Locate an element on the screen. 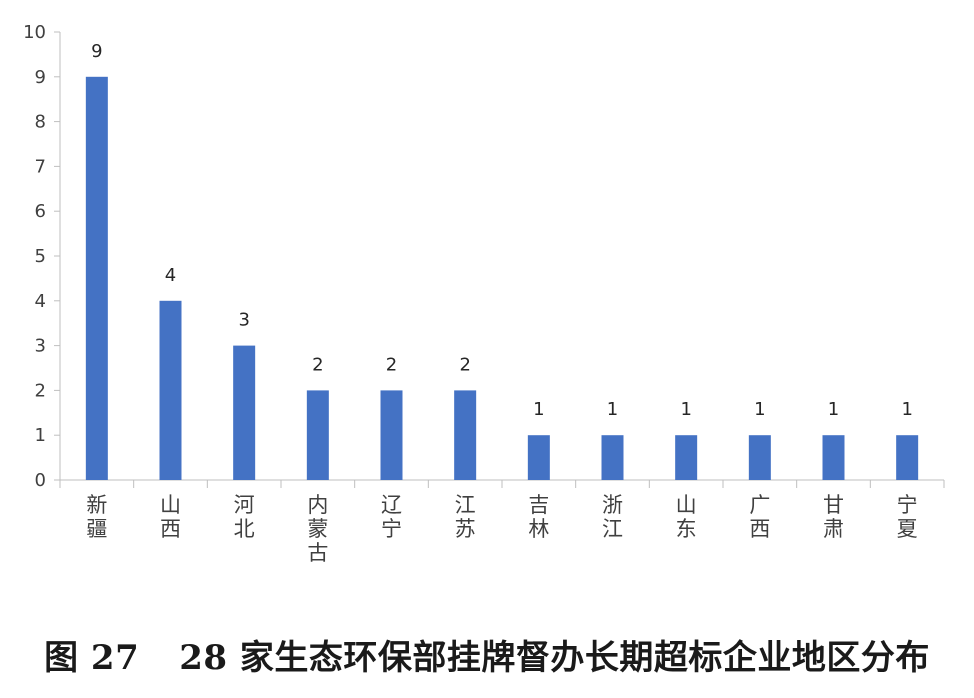 The image size is (974, 698). data-label: 9 is located at coordinates (96, 51).